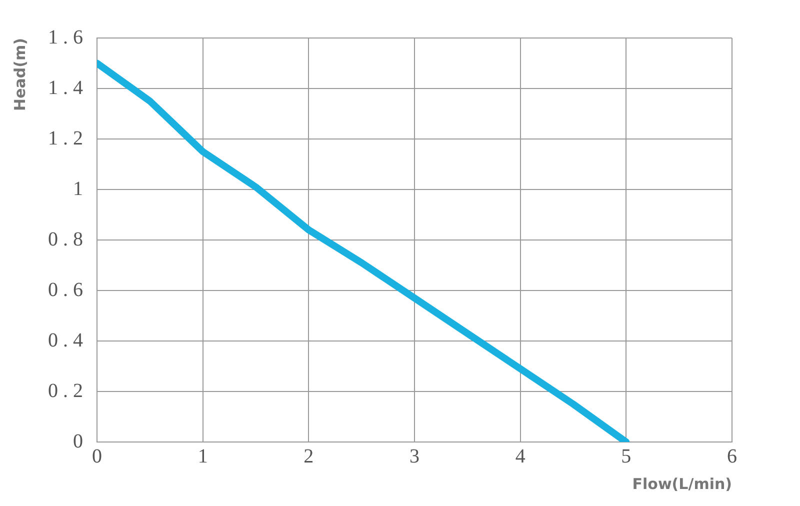  Describe the element at coordinates (65, 289) in the screenshot. I see `y-tick-label: 0 . 6` at that location.